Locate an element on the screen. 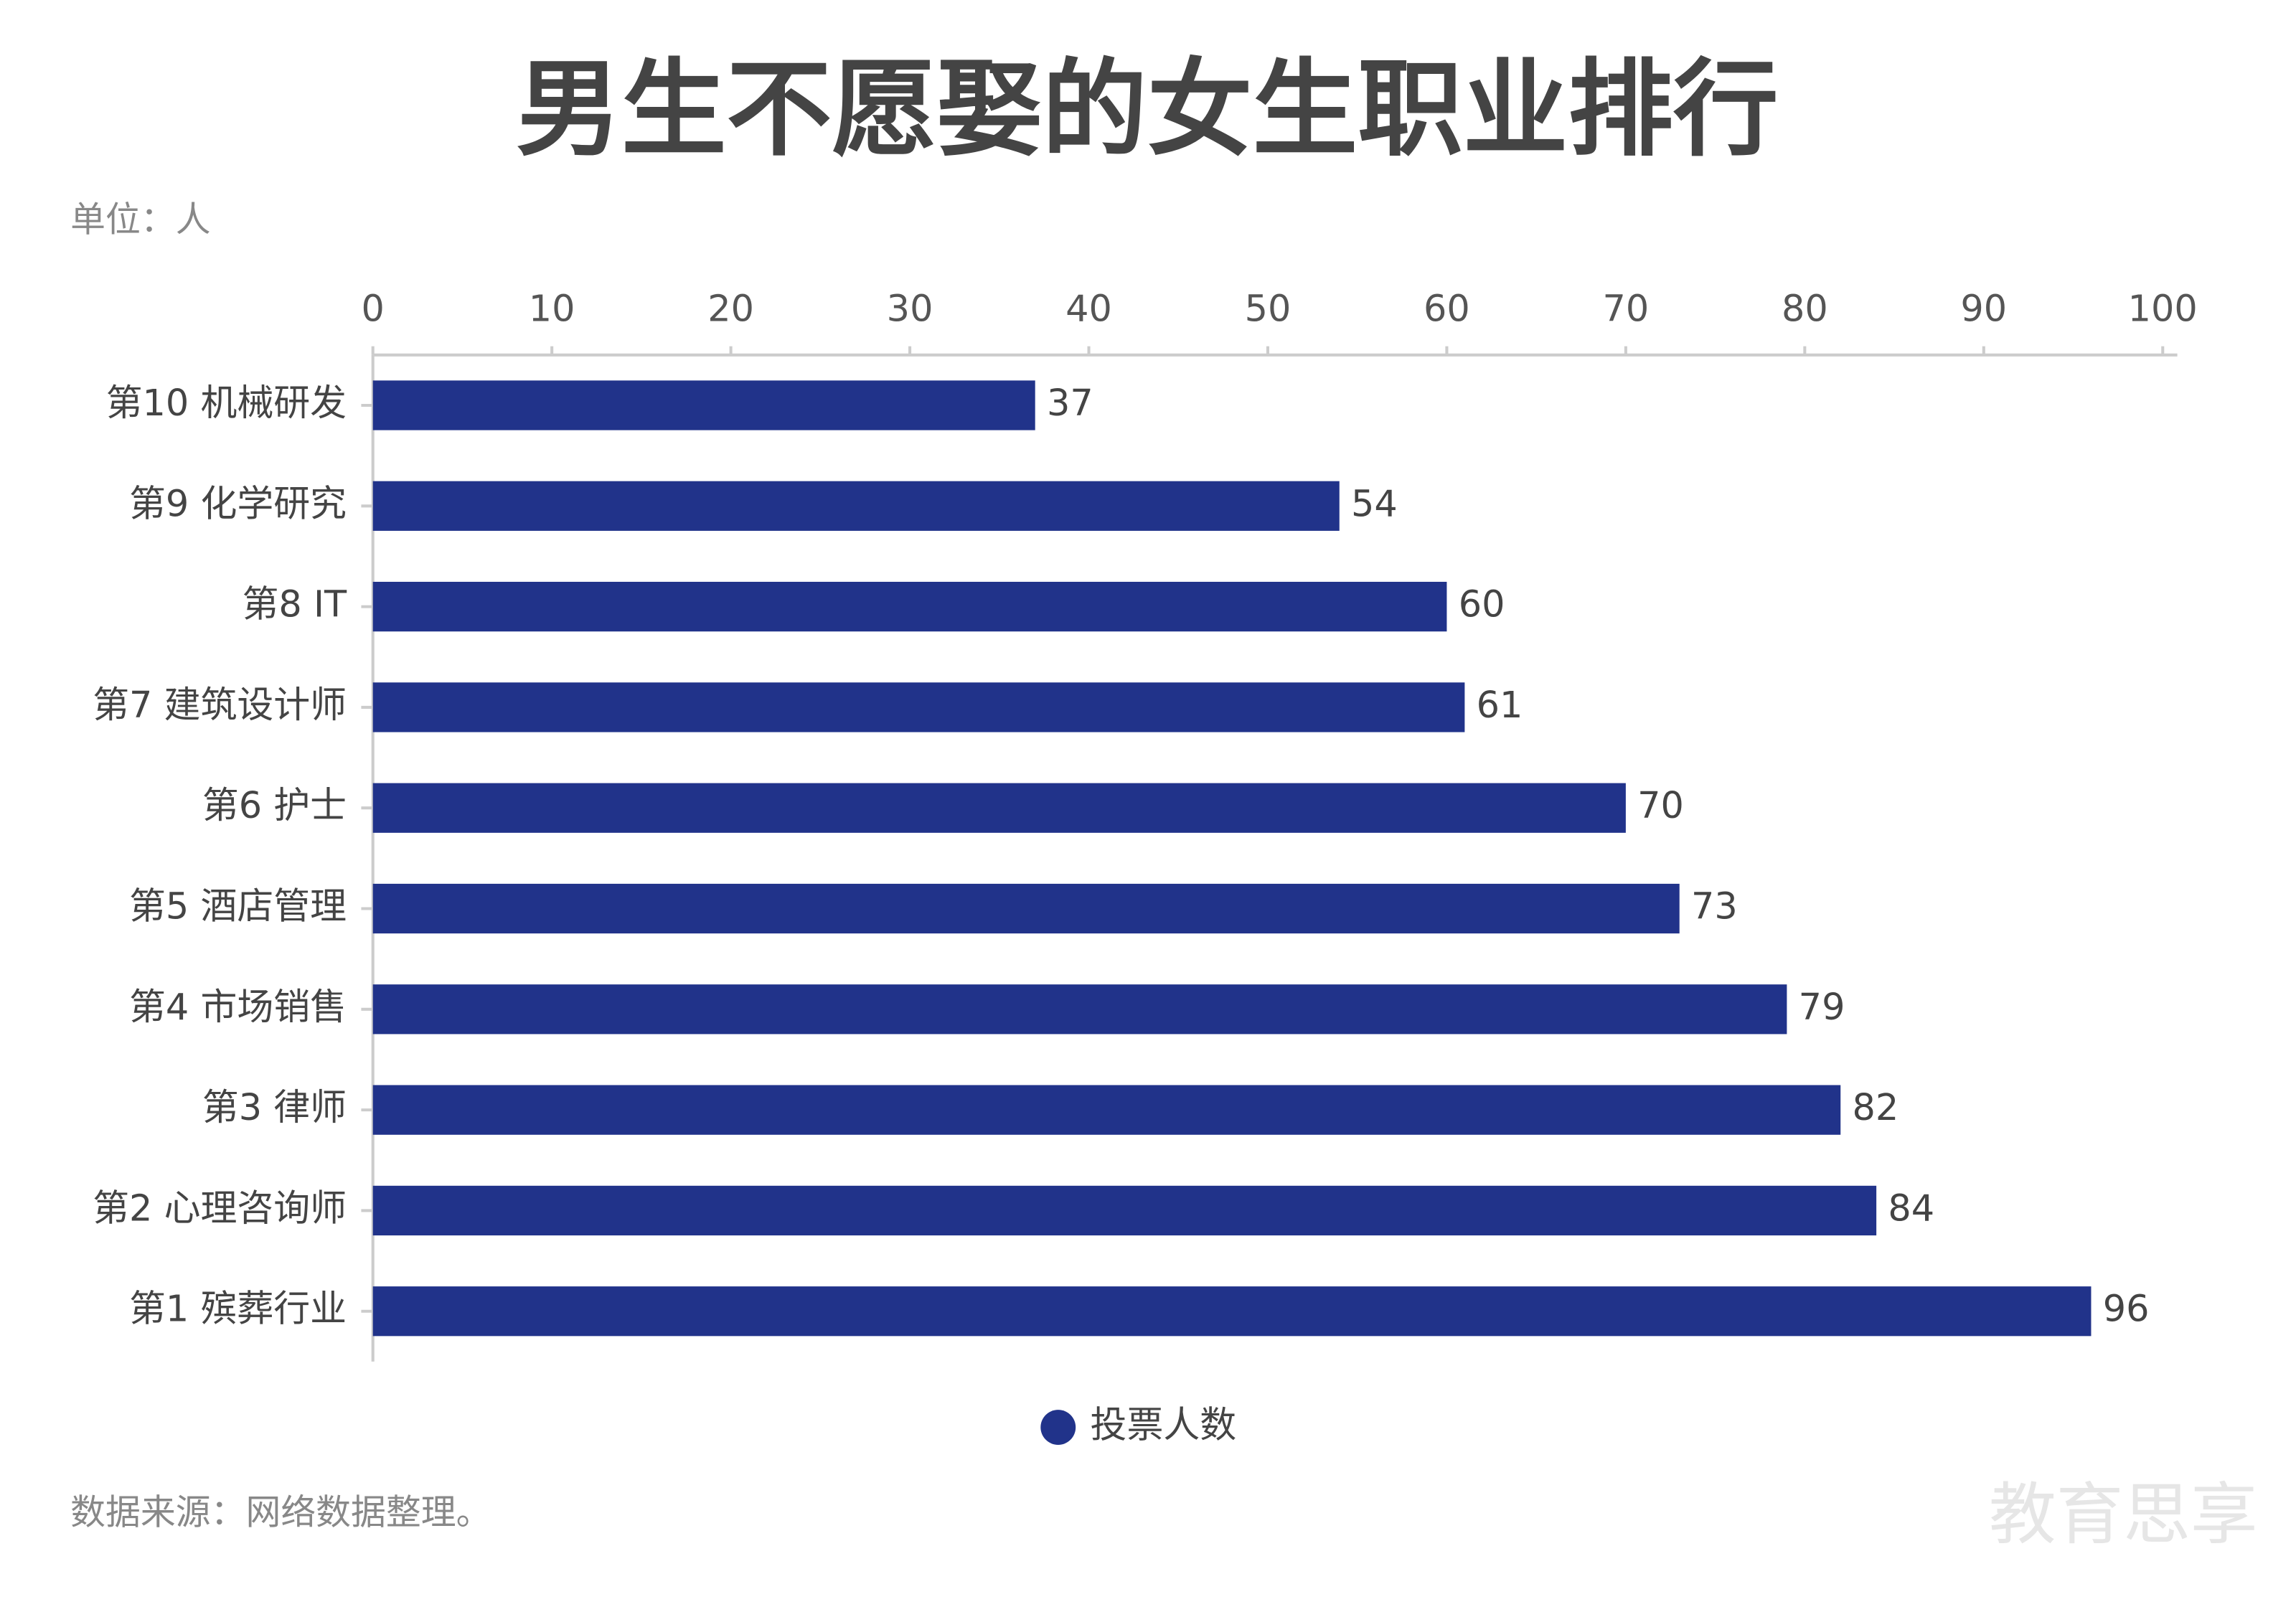  legend-label: 投票人数 is located at coordinates (1164, 1426).